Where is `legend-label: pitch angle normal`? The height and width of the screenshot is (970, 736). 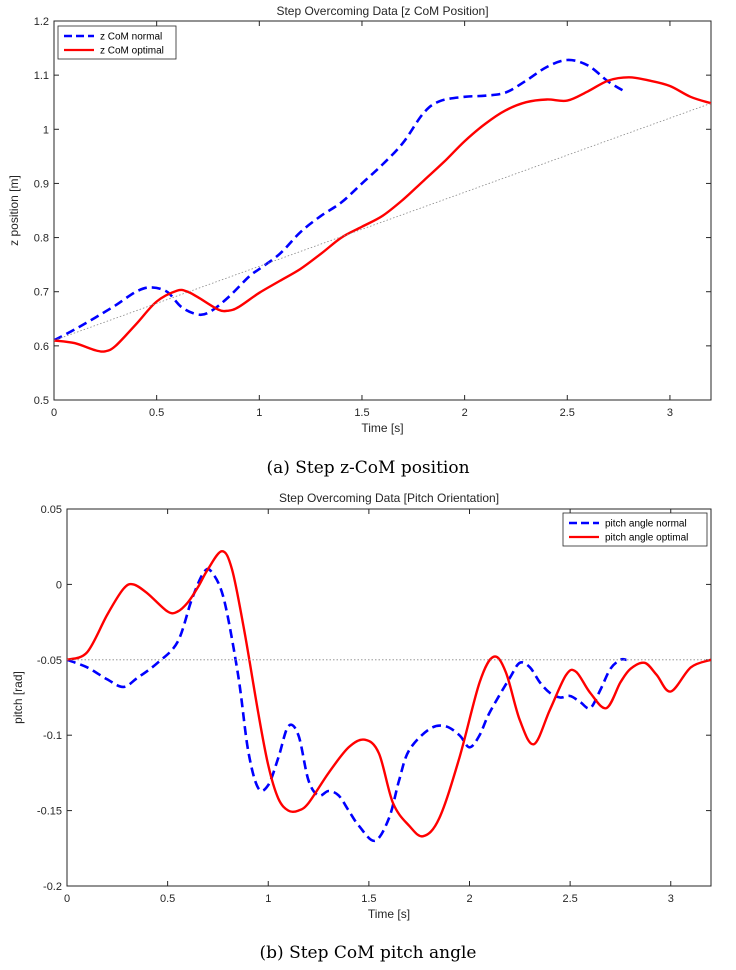
legend-label: pitch angle normal is located at coordinates (646, 524).